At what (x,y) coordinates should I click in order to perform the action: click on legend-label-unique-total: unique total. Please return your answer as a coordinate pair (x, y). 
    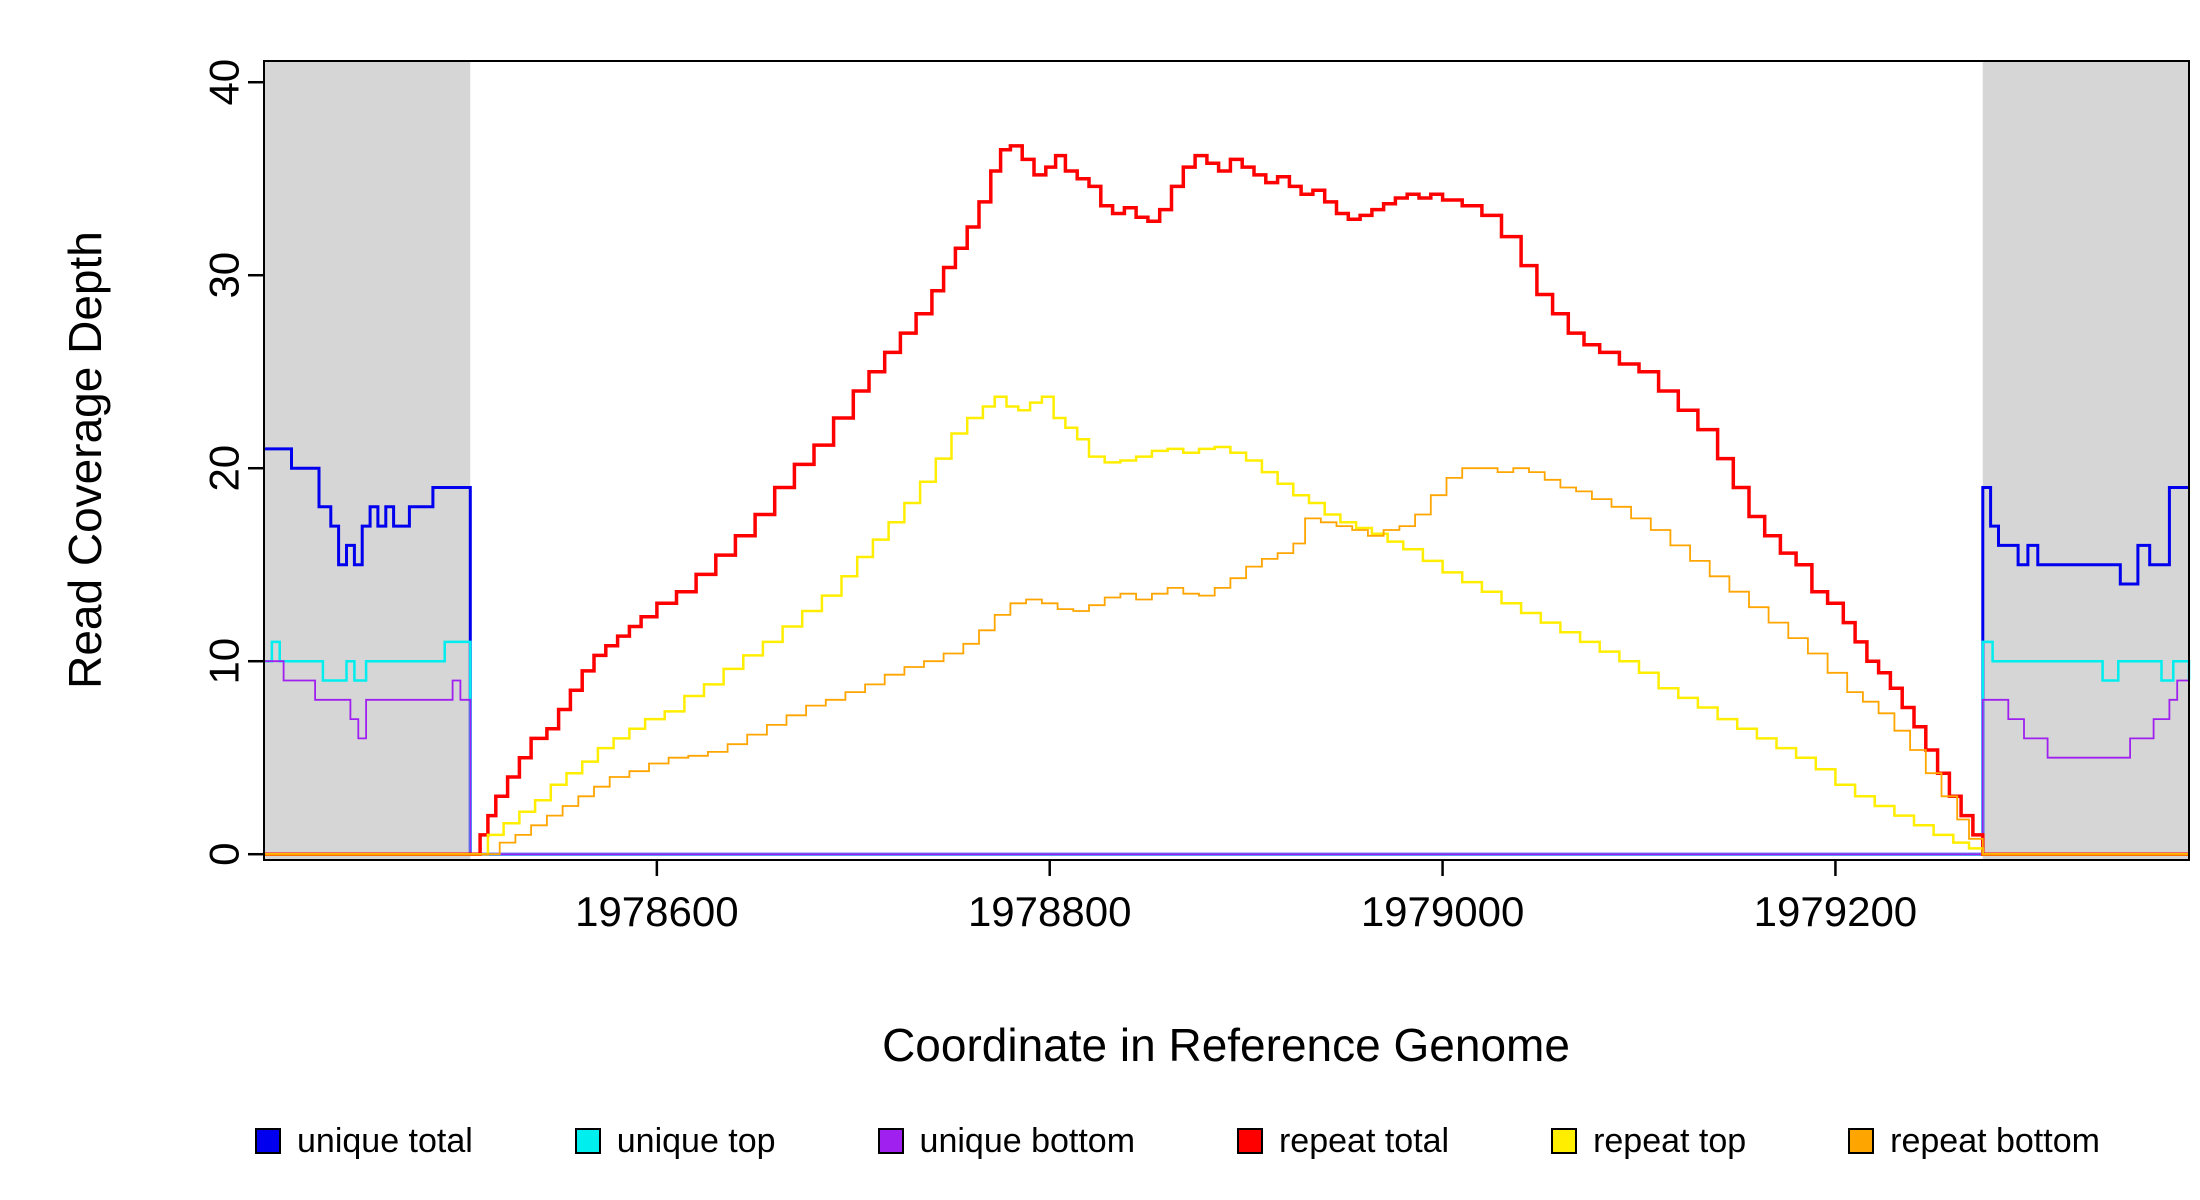
    Looking at the image, I should click on (385, 1140).